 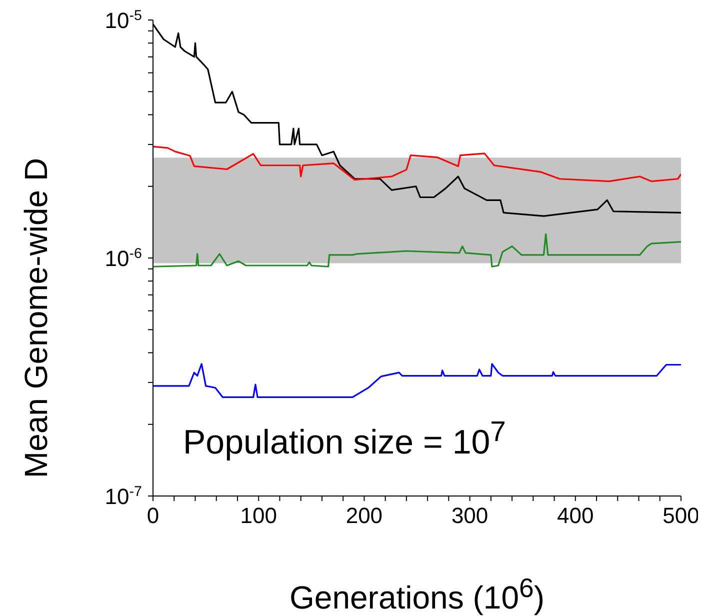 What do you see at coordinates (417, 594) in the screenshot?
I see `x-axis-title: Generations (10$^{6}$)` at bounding box center [417, 594].